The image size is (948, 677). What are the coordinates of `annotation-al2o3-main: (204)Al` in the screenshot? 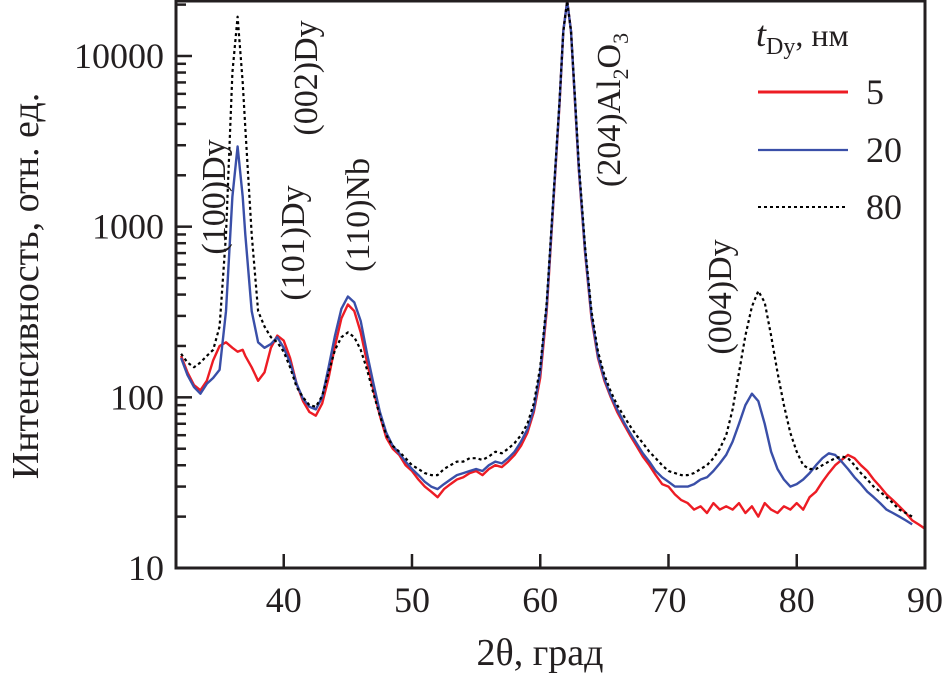 It's located at (609, 133).